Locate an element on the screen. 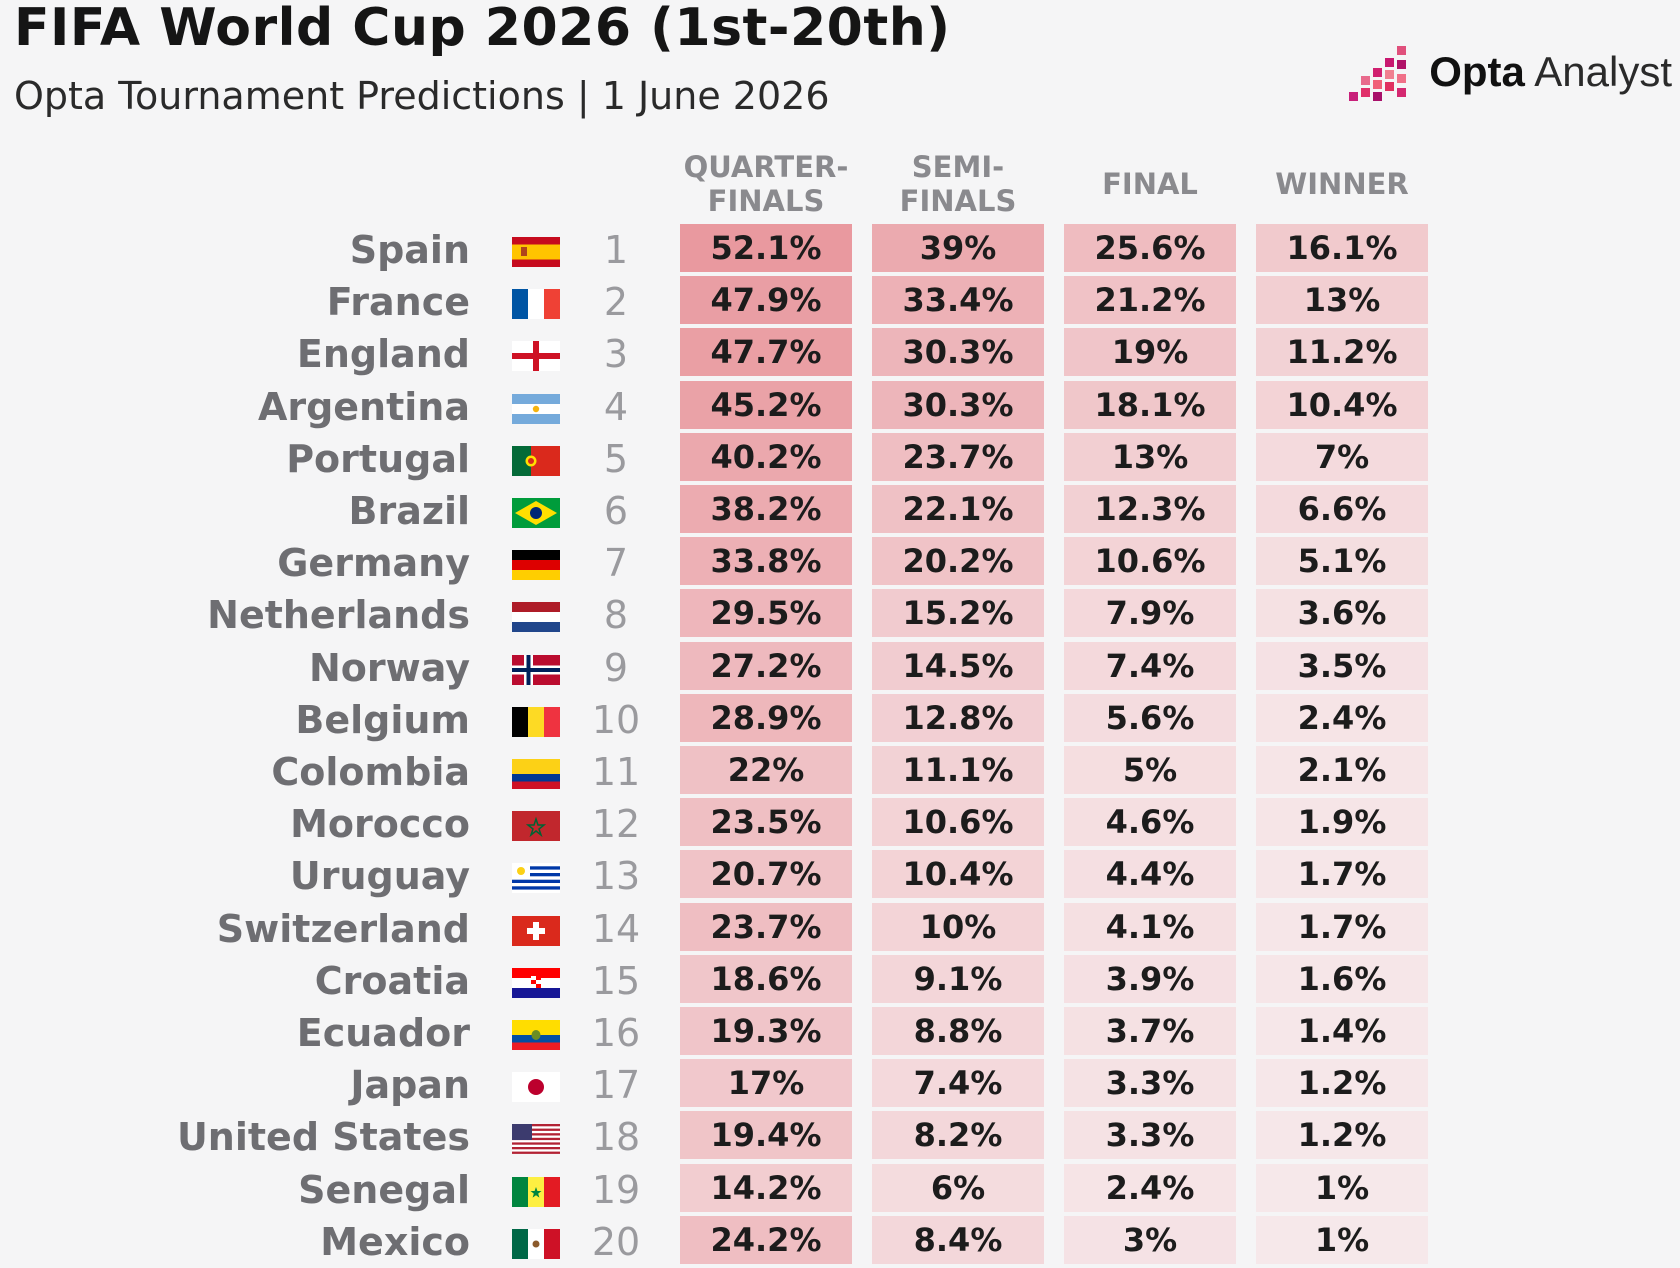  team-name: Spain is located at coordinates (409, 250).